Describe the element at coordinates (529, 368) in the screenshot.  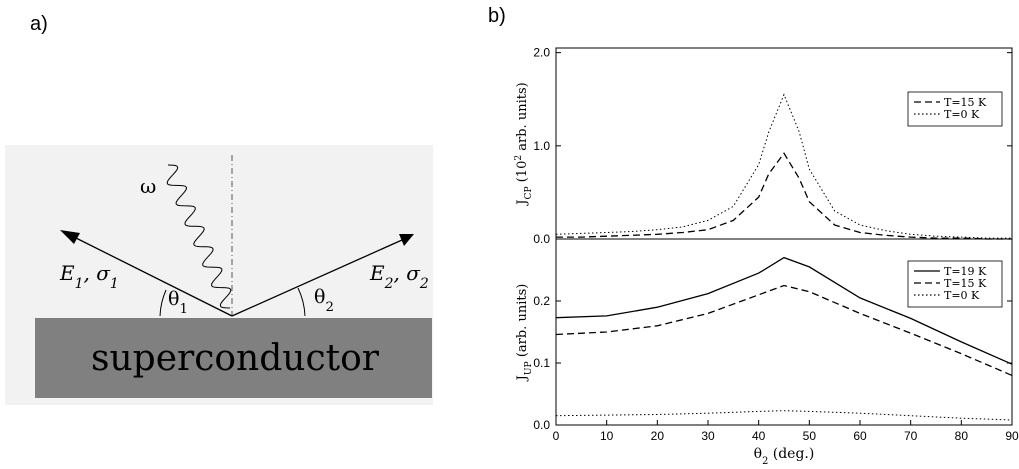
I see `label-part: UP` at that location.